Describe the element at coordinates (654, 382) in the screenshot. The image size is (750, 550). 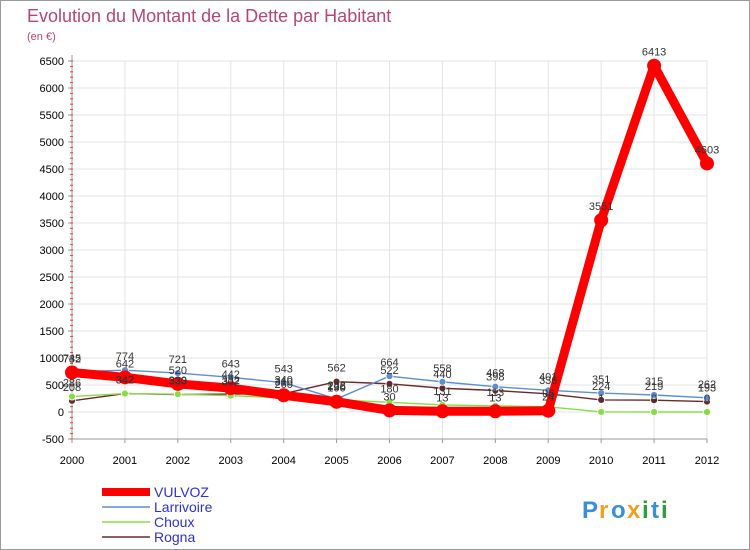
I see `data-label-larrivoire: 315` at that location.